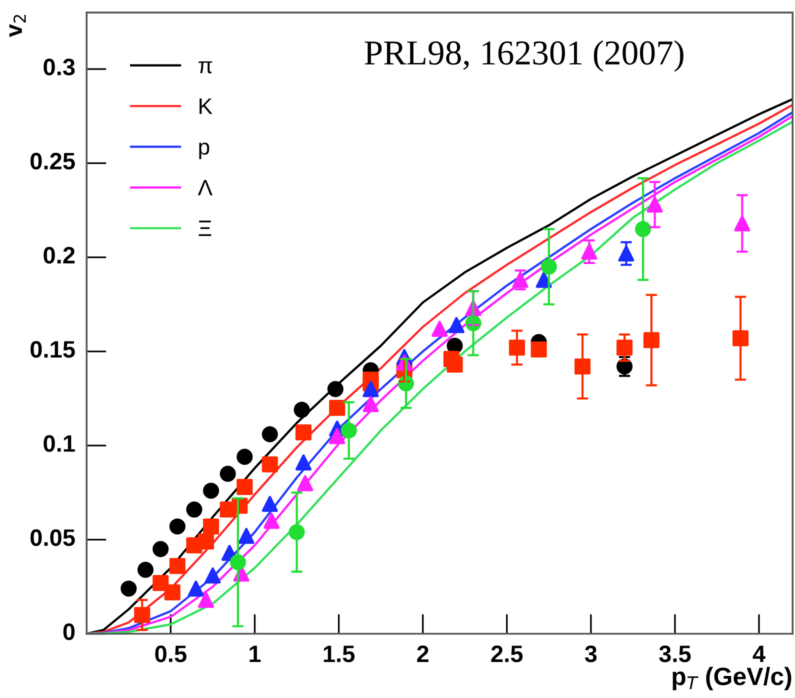 The height and width of the screenshot is (698, 795). What do you see at coordinates (69, 631) in the screenshot?
I see `y-tick-label: 0` at bounding box center [69, 631].